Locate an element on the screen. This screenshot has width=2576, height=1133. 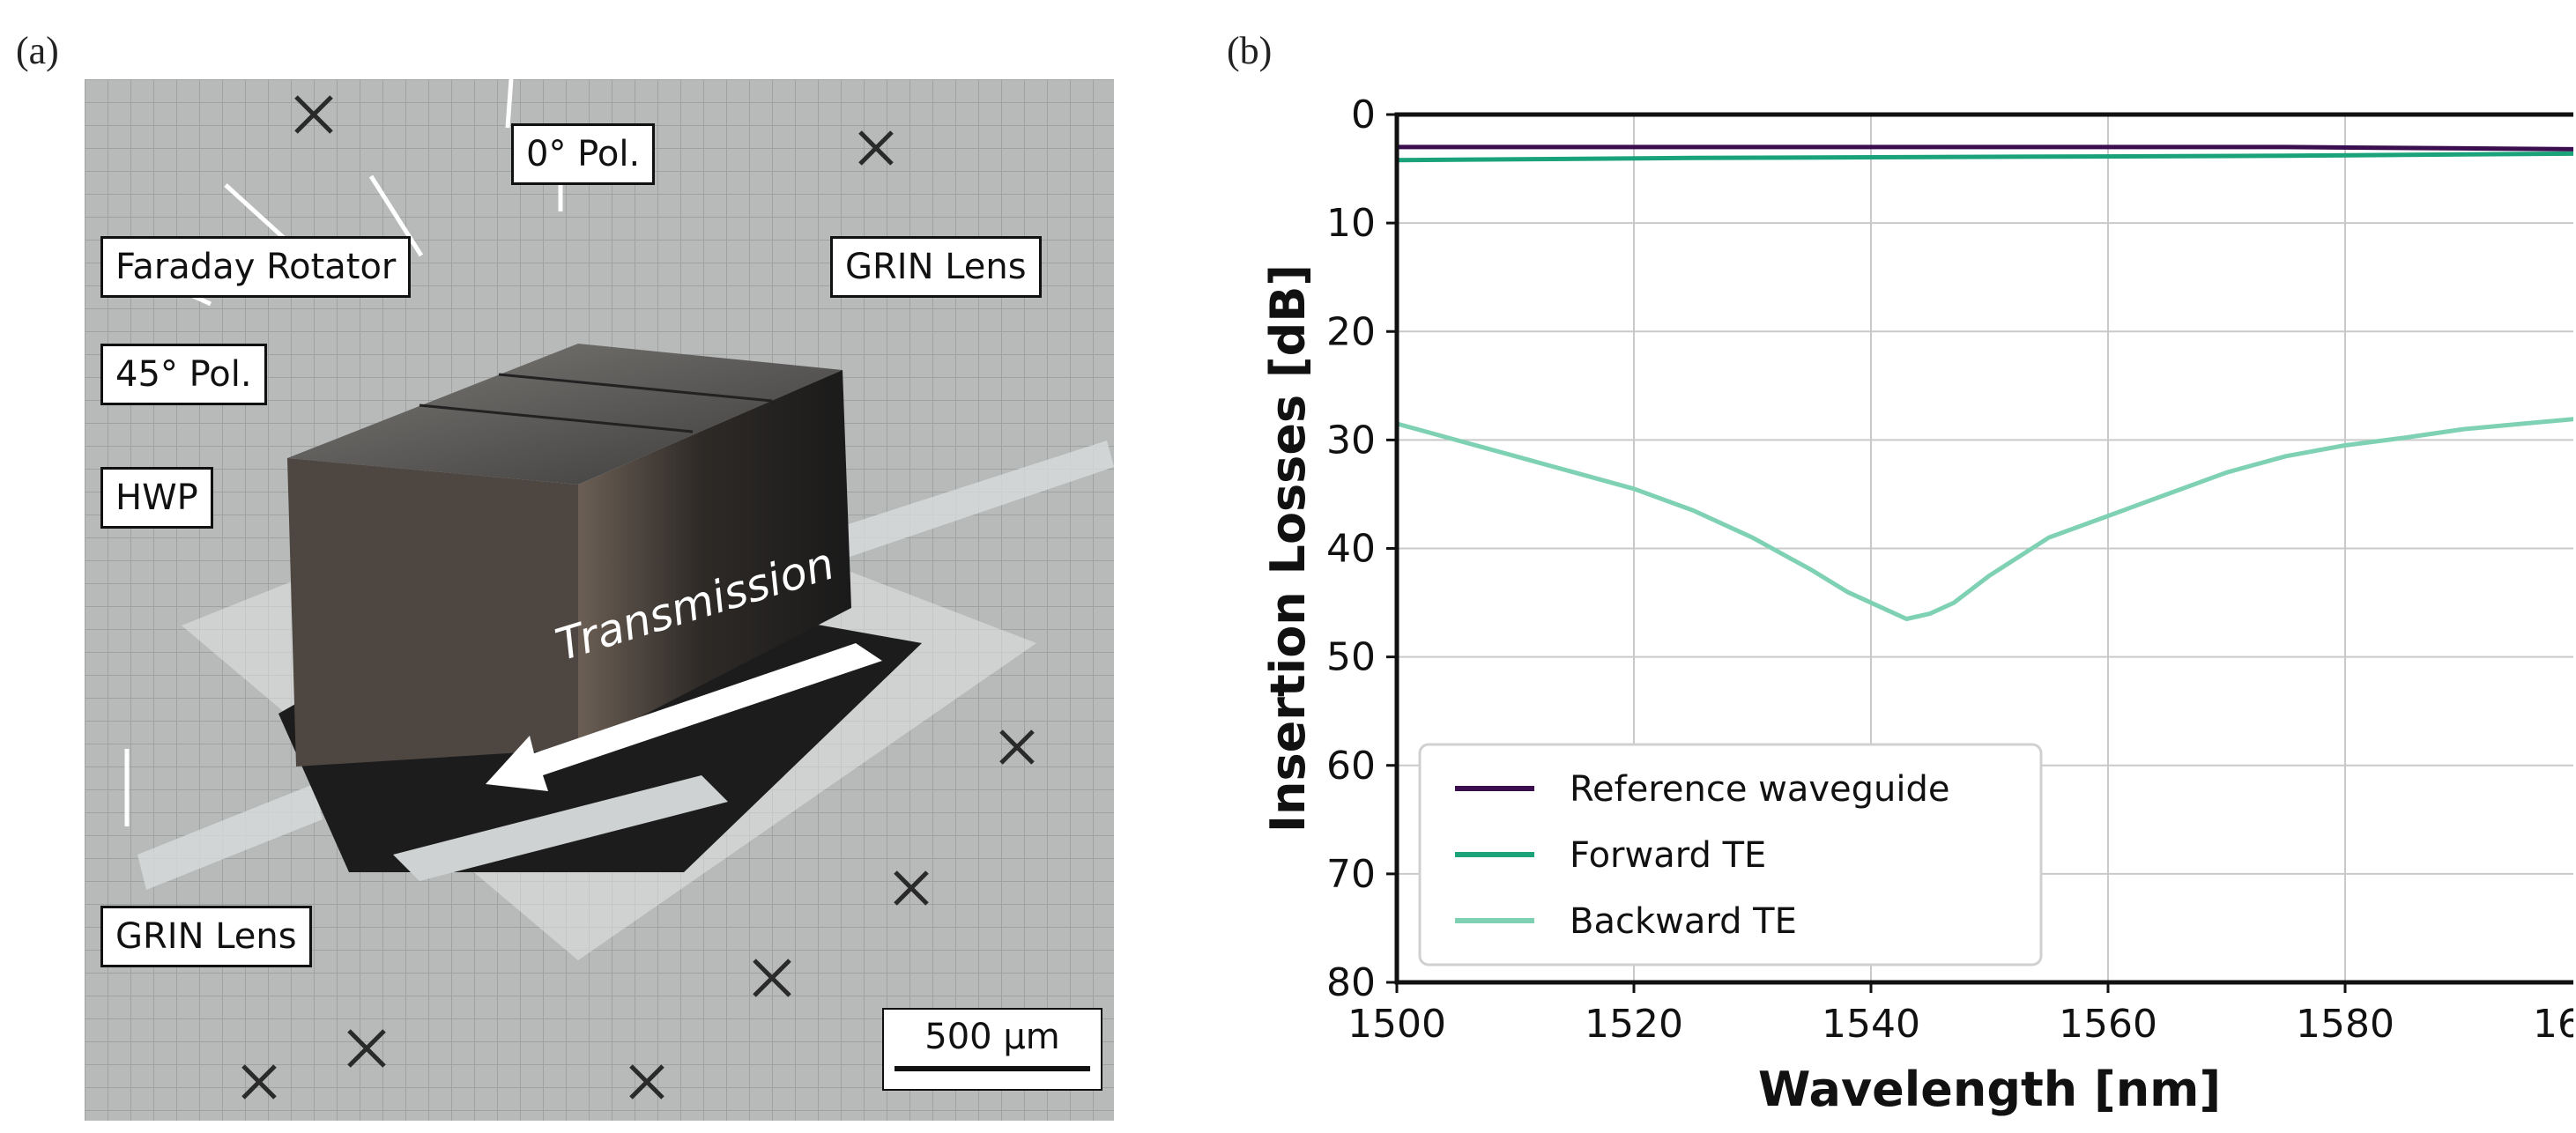
x-tick-label: 1500 is located at coordinates (1396, 1024).